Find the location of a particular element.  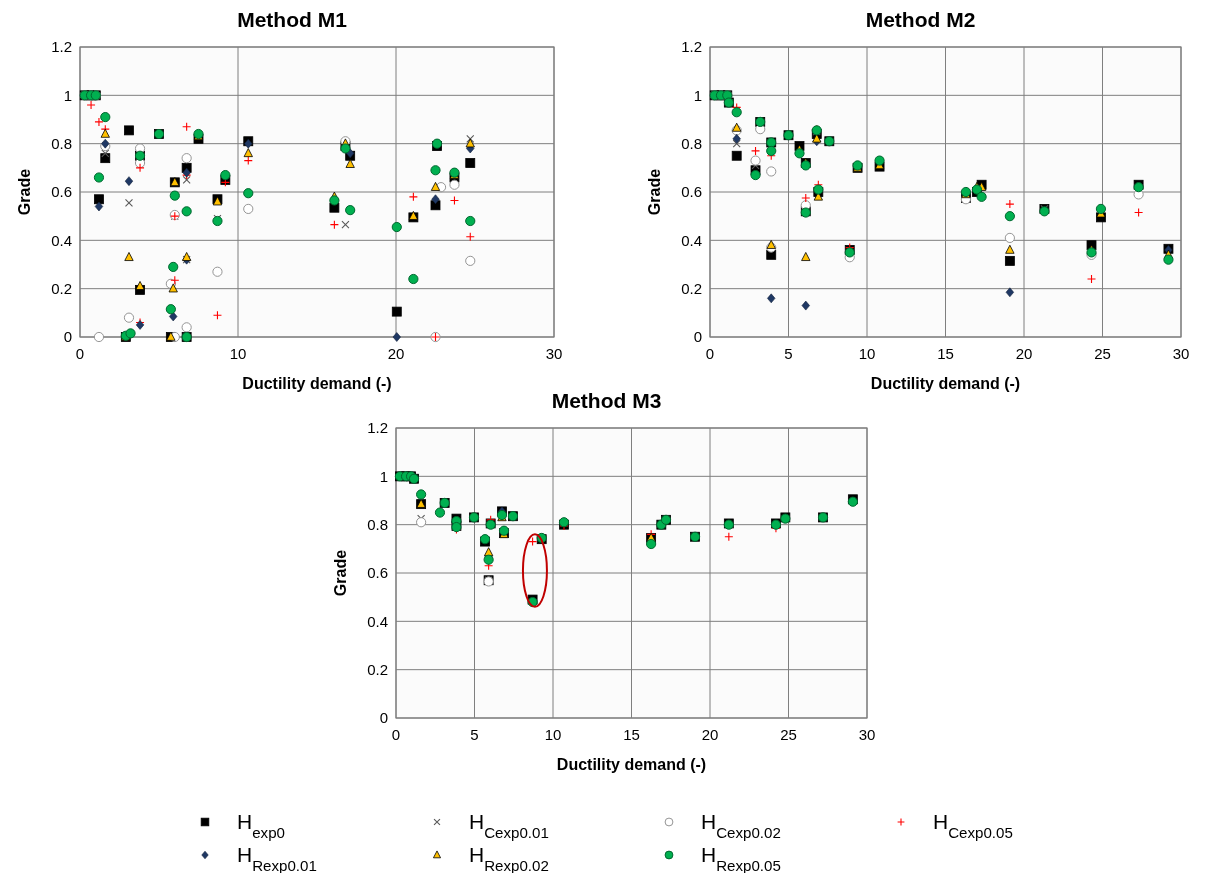

legend-label: H$_{Cexp0.05}$ is located at coordinates (973, 825).